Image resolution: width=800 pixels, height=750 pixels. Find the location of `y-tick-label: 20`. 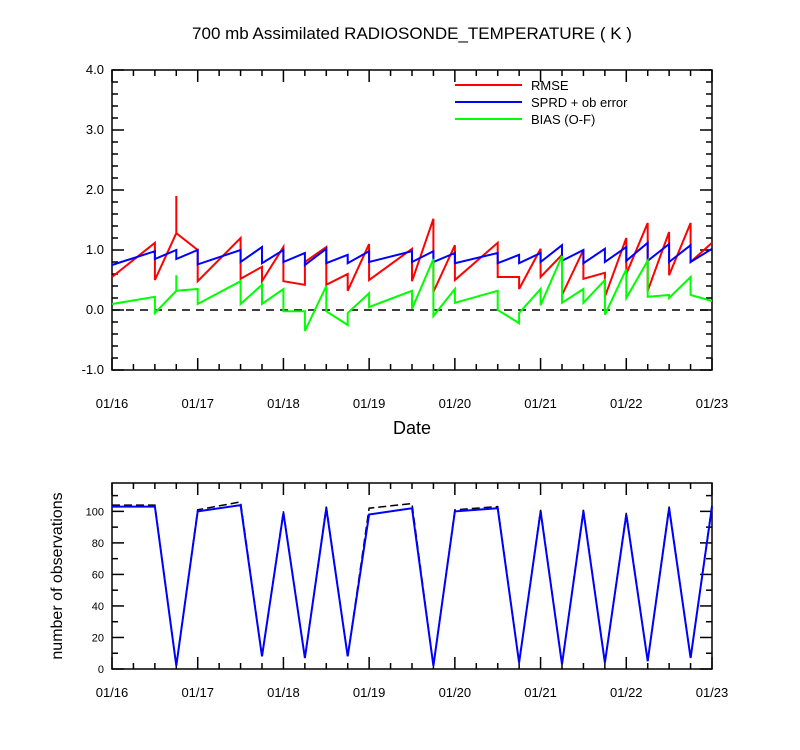

y-tick-label: 20 is located at coordinates (98, 638).